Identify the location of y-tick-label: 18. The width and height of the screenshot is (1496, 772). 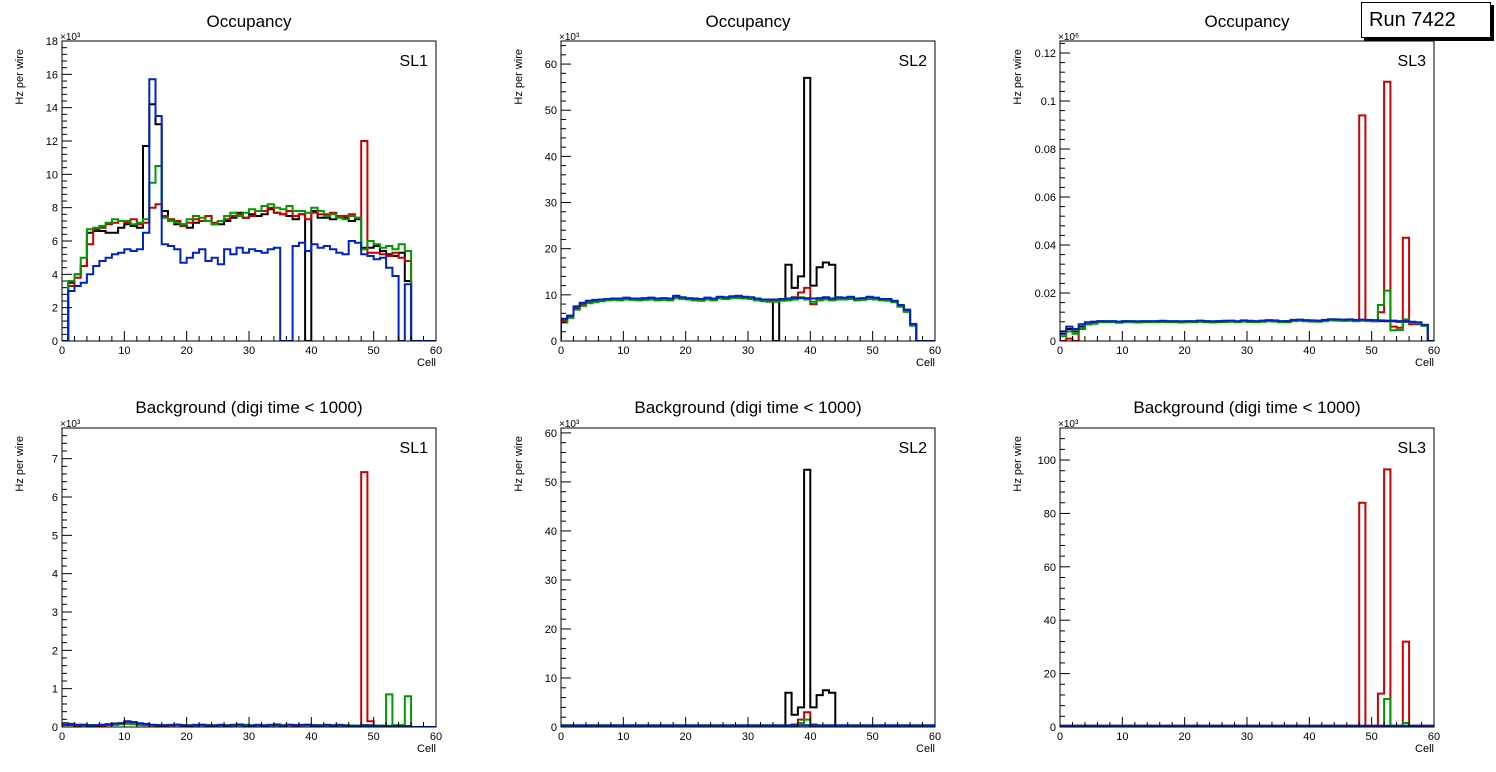
(52, 42).